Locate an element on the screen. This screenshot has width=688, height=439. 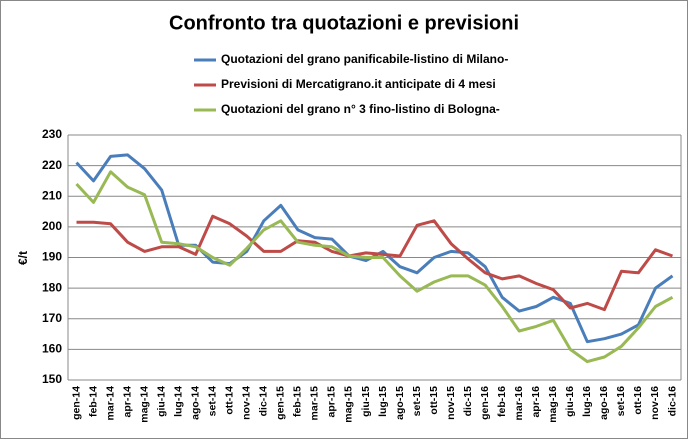
x-tick-label: nov-14 is located at coordinates (247, 403).